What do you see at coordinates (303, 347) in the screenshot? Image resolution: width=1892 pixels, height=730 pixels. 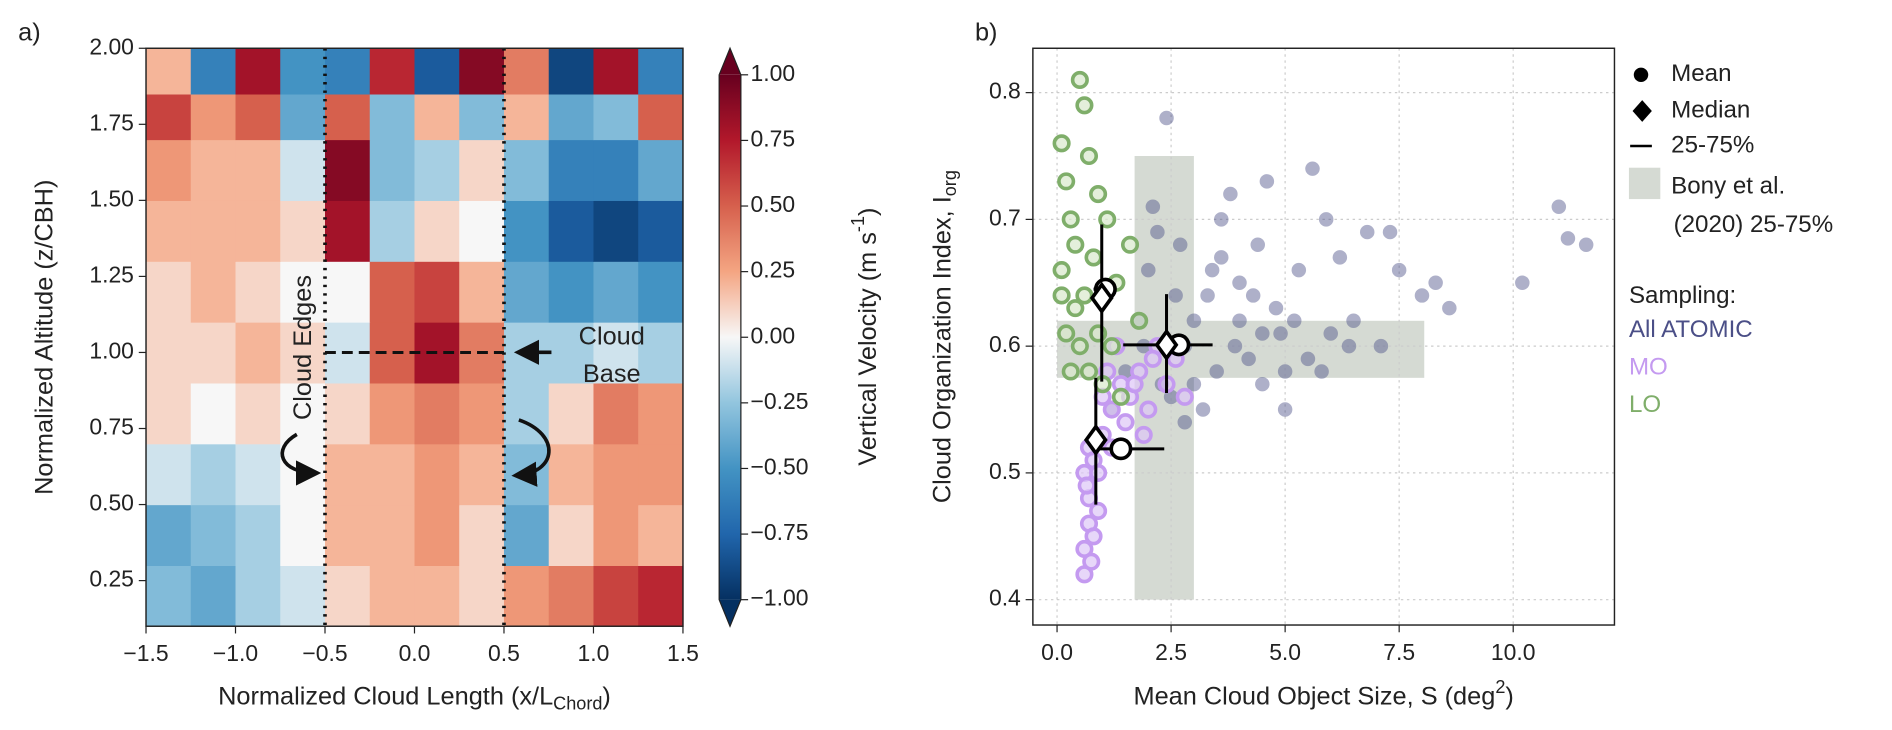 I see `annotation: Cloud Edges` at bounding box center [303, 347].